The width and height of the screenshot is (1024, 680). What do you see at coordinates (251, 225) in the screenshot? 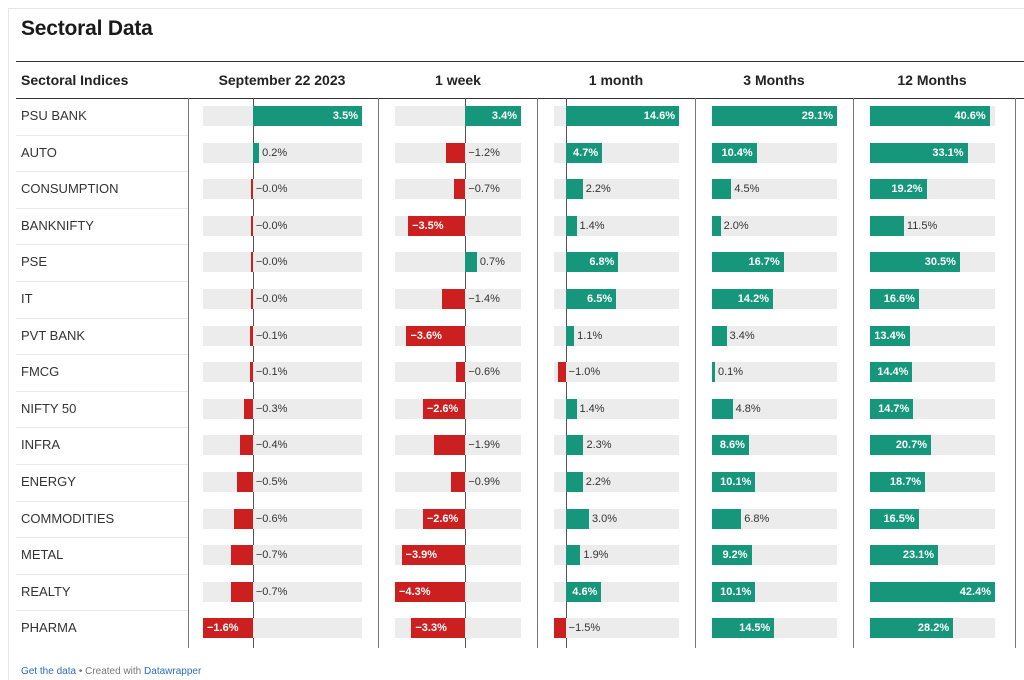
I see `bar-banknifty-september-22-2023` at bounding box center [251, 225].